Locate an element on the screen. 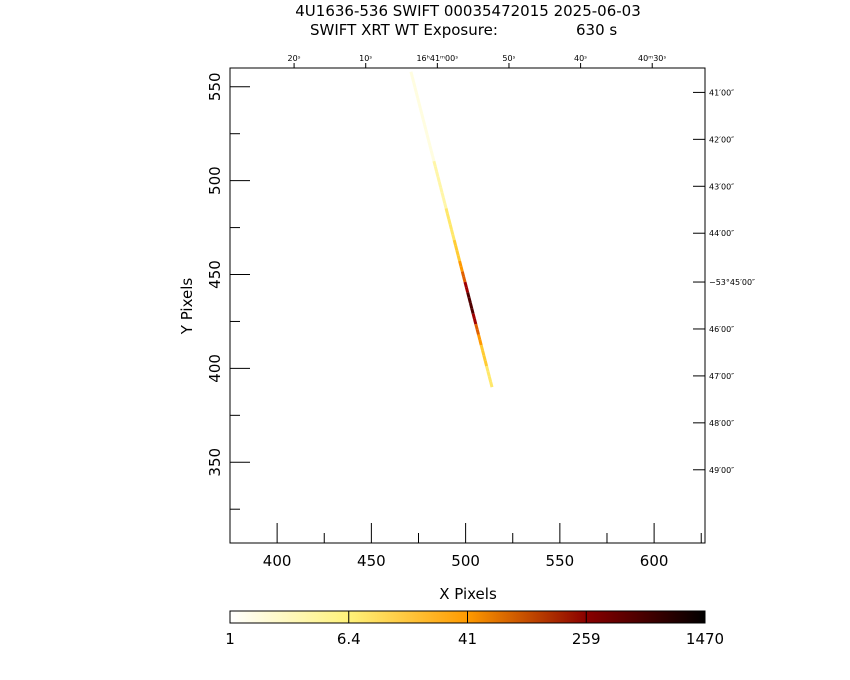 The width and height of the screenshot is (850, 680). colorbar-label: 1 is located at coordinates (230, 639).